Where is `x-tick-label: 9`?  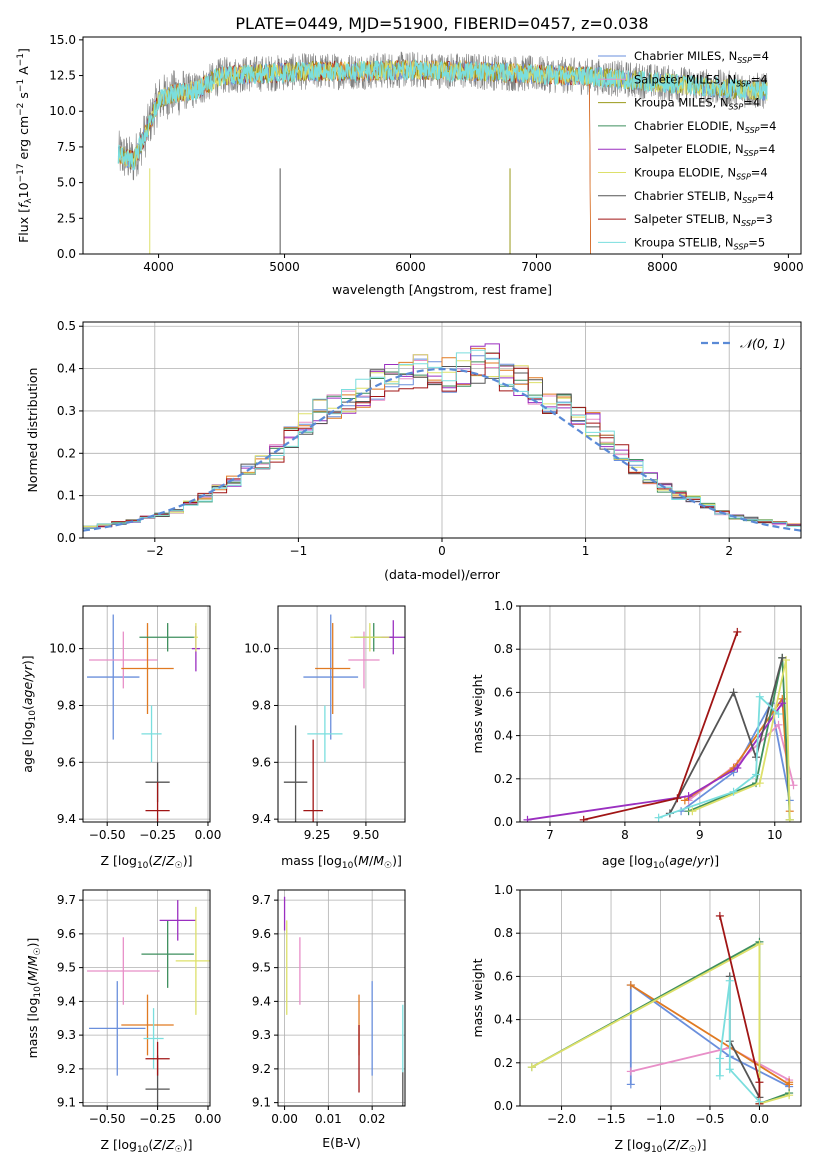 x-tick-label: 9 is located at coordinates (700, 835).